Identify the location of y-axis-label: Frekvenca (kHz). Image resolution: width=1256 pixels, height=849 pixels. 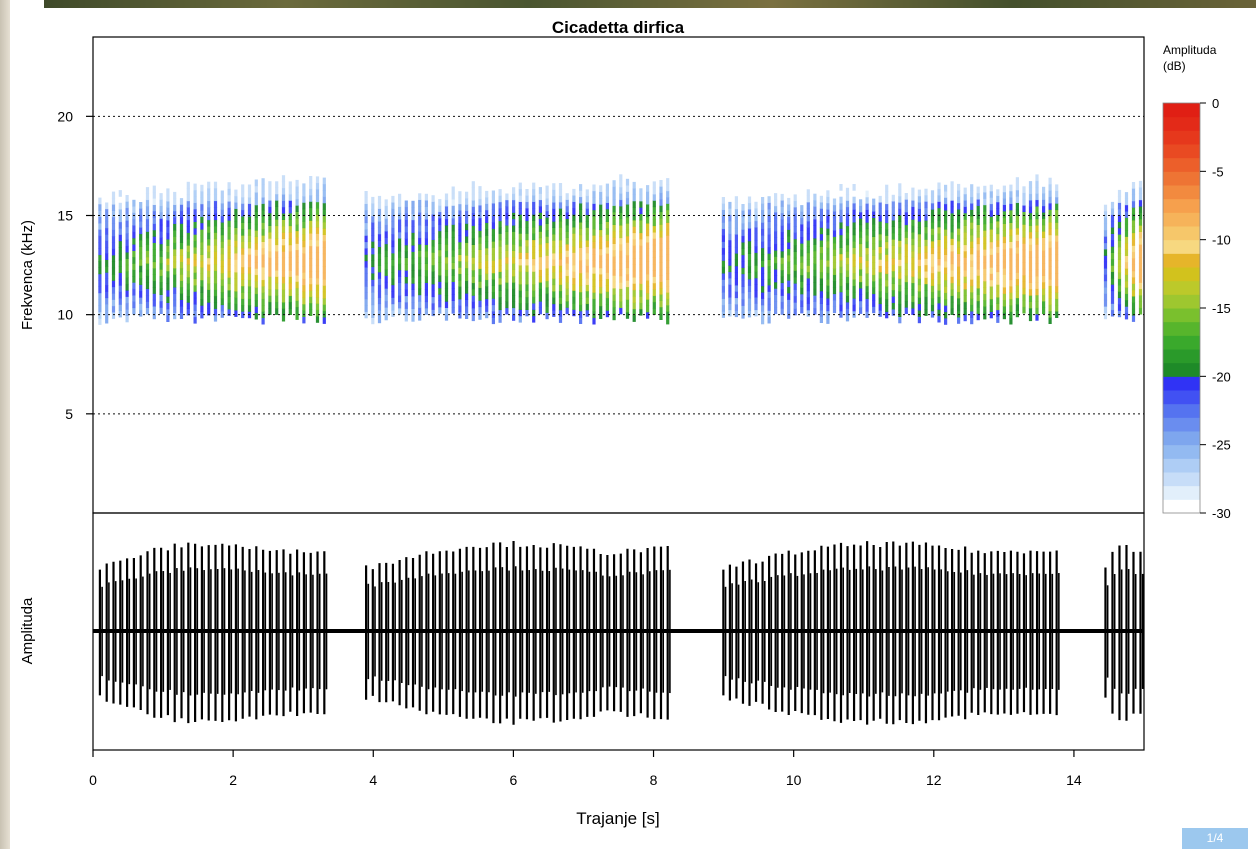
(27, 275).